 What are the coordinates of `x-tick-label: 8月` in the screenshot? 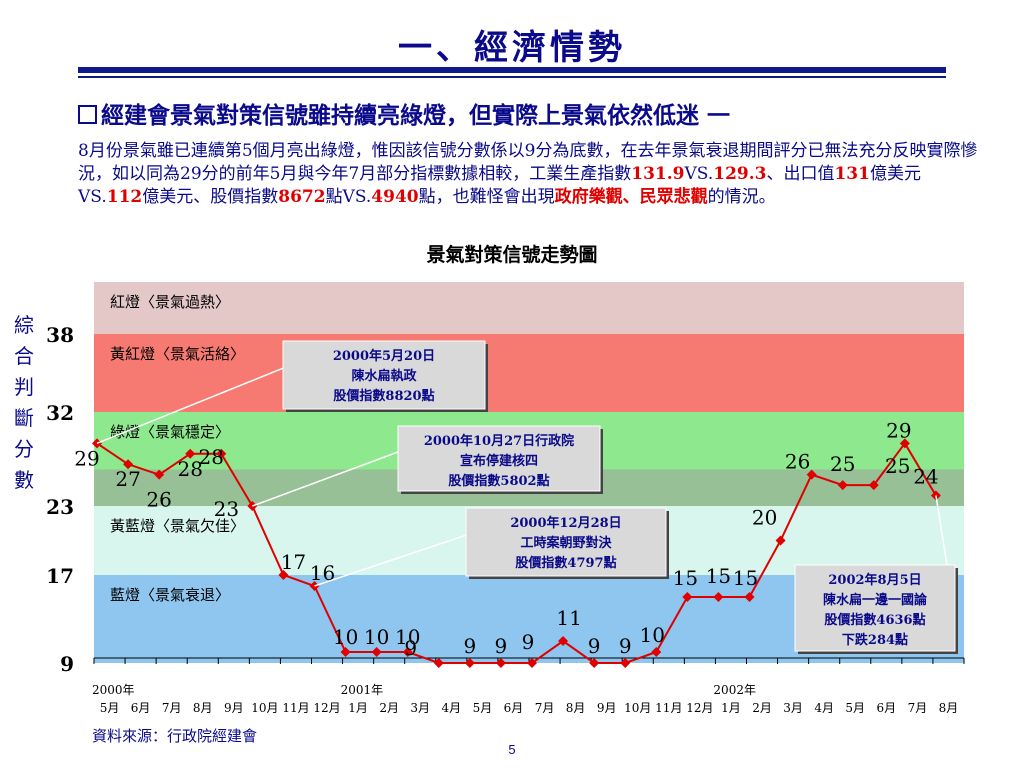 It's located at (949, 708).